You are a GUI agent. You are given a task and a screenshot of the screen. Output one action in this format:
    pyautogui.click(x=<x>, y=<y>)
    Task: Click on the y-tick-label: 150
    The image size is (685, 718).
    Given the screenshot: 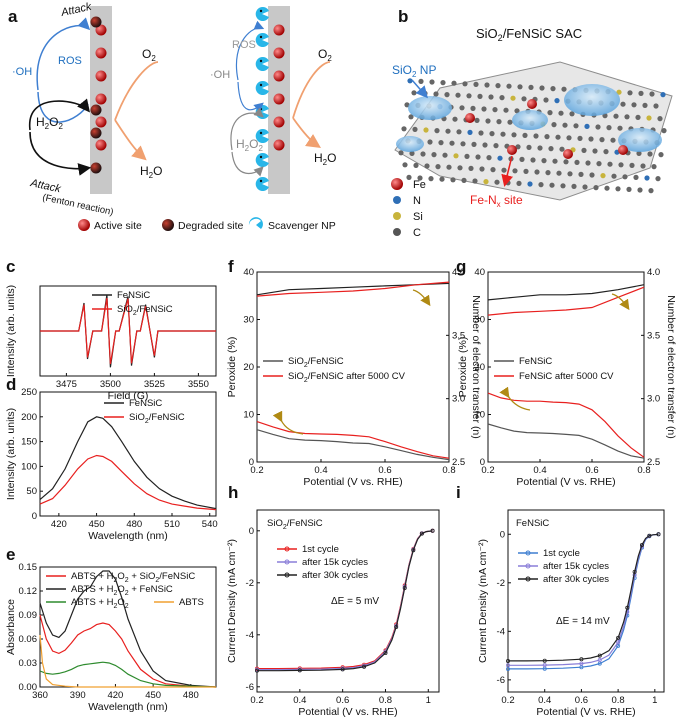 What is the action you would take?
    pyautogui.click(x=29, y=442)
    